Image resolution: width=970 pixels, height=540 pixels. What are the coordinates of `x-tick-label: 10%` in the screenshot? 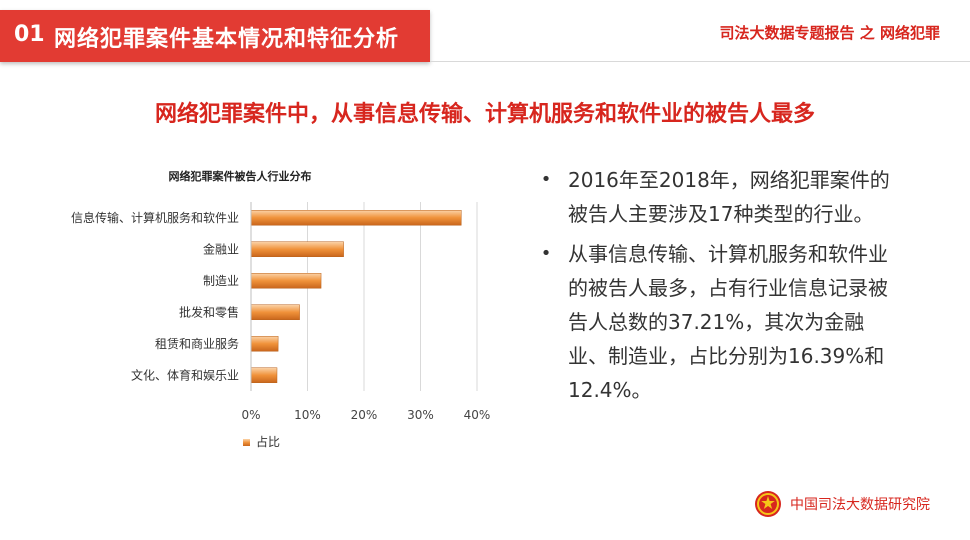 It's located at (307, 415).